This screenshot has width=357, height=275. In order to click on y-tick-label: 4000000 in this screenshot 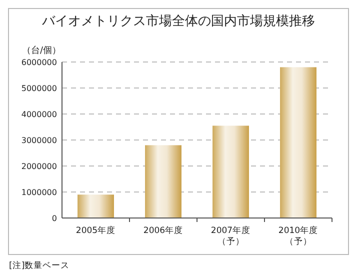, I will do `click(39, 114)`.